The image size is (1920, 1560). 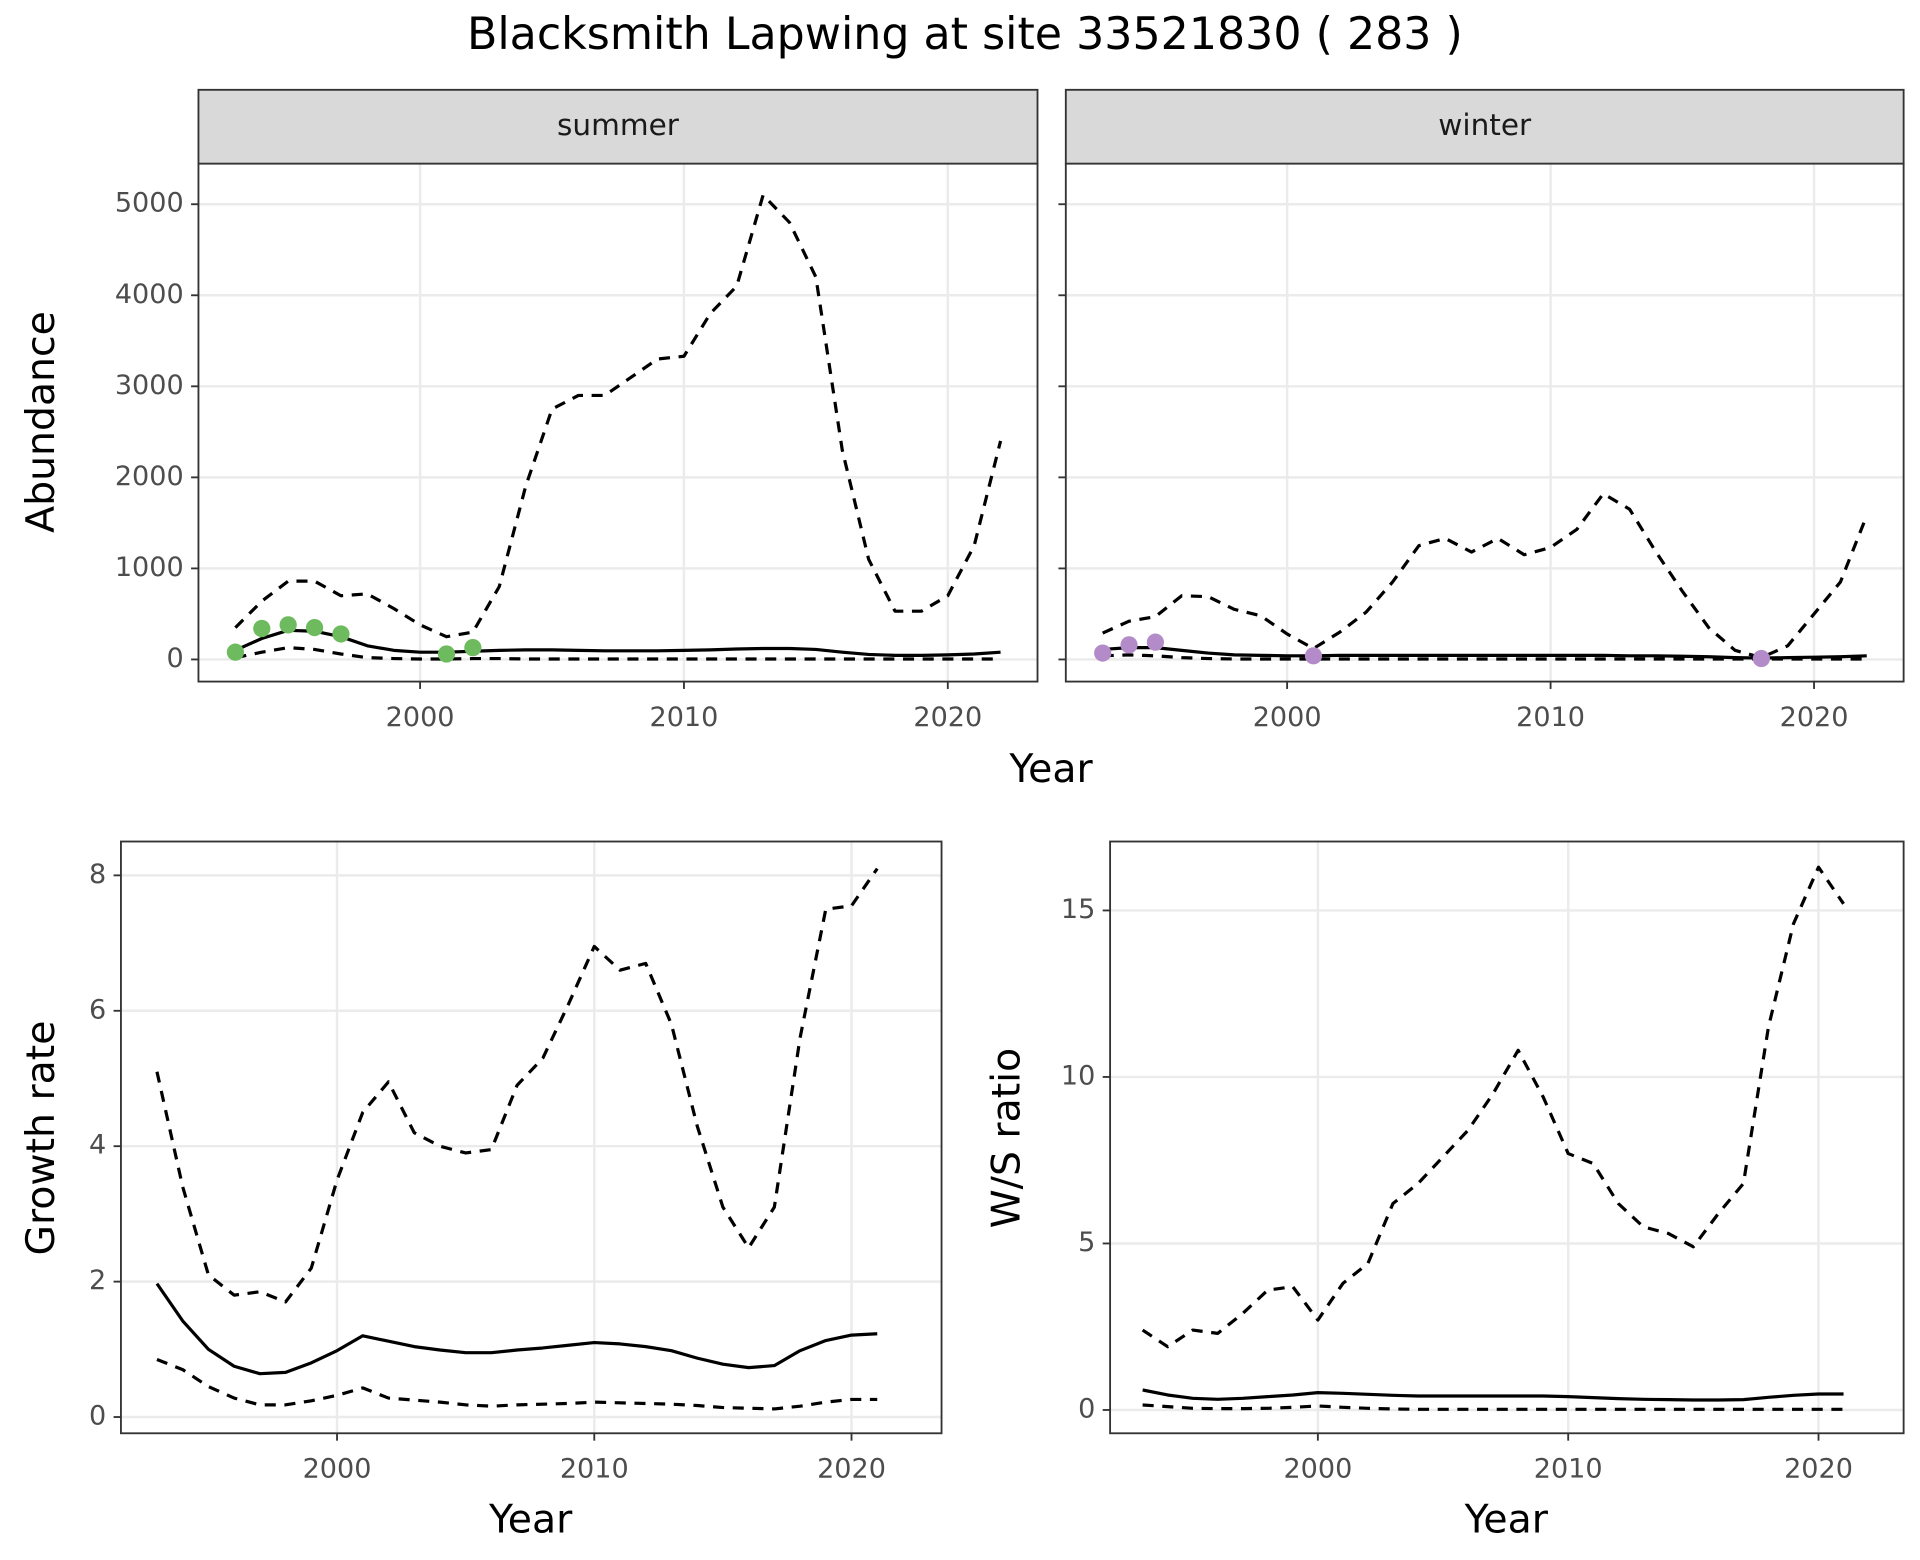 I want to click on y-tick-label: 2000, so click(x=149, y=476).